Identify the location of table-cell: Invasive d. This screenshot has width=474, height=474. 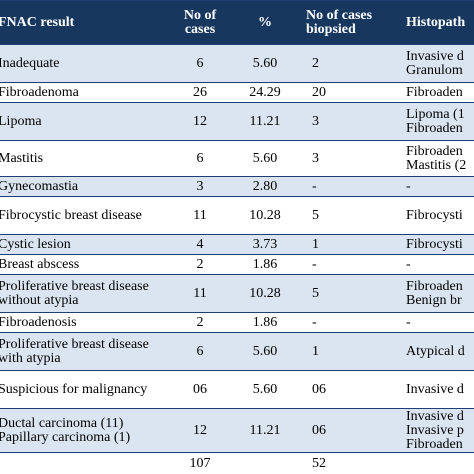
(438, 389).